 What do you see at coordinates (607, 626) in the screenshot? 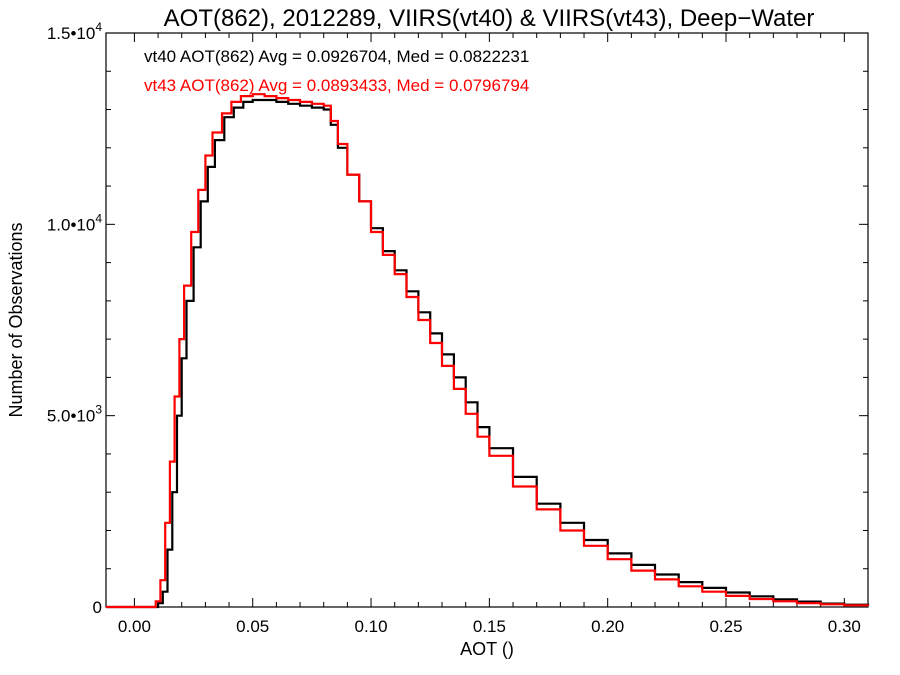
I see `x-tick-label: 0.20` at bounding box center [607, 626].